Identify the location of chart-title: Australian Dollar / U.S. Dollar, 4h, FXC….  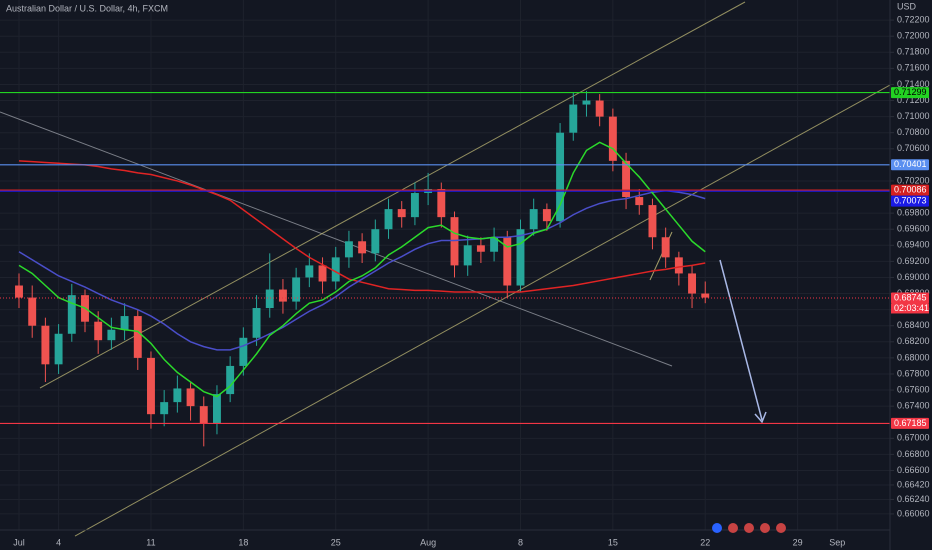
(87, 8).